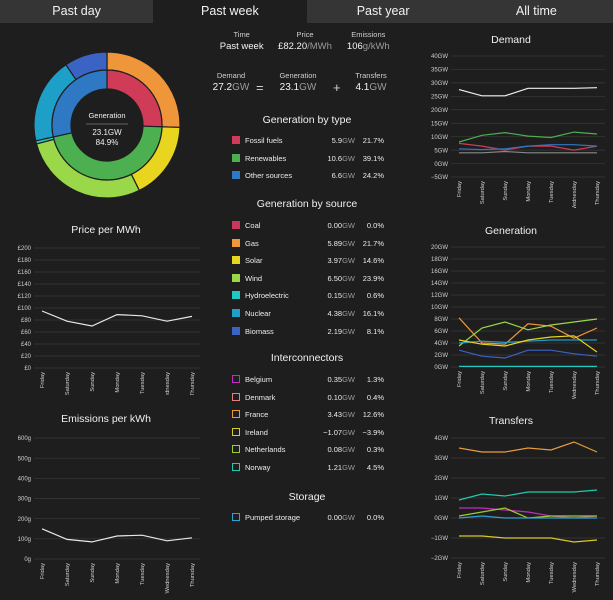 Image resolution: width=613 pixels, height=600 pixels. Describe the element at coordinates (265, 450) in the screenshot. I see `row-label: Netherlands` at that location.